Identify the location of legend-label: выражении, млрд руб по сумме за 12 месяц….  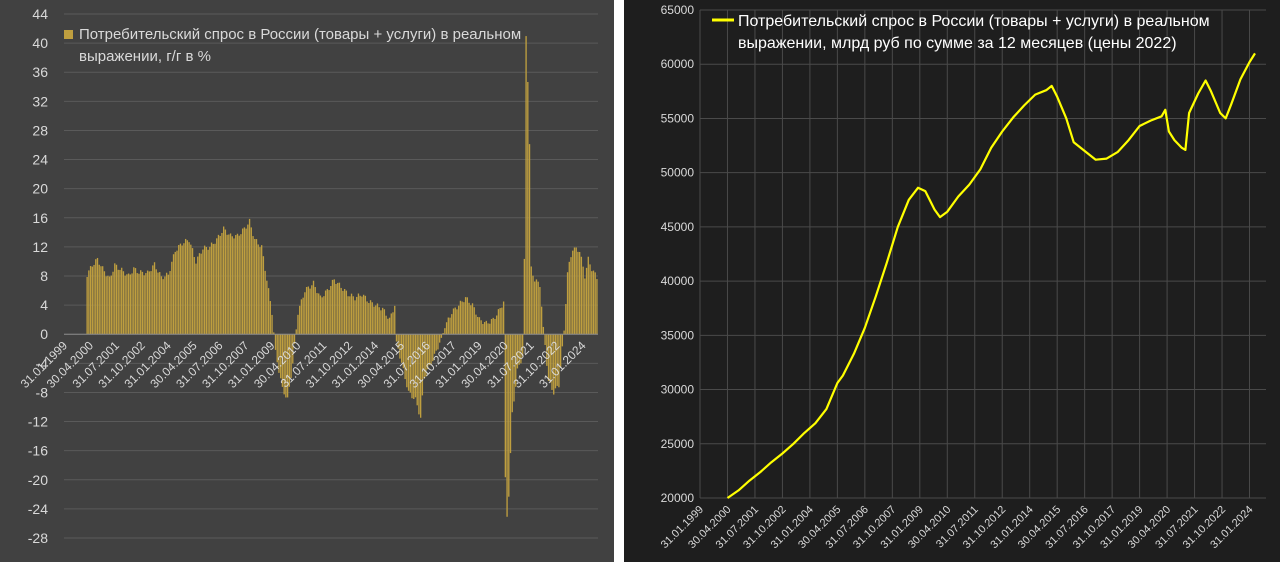
(957, 43).